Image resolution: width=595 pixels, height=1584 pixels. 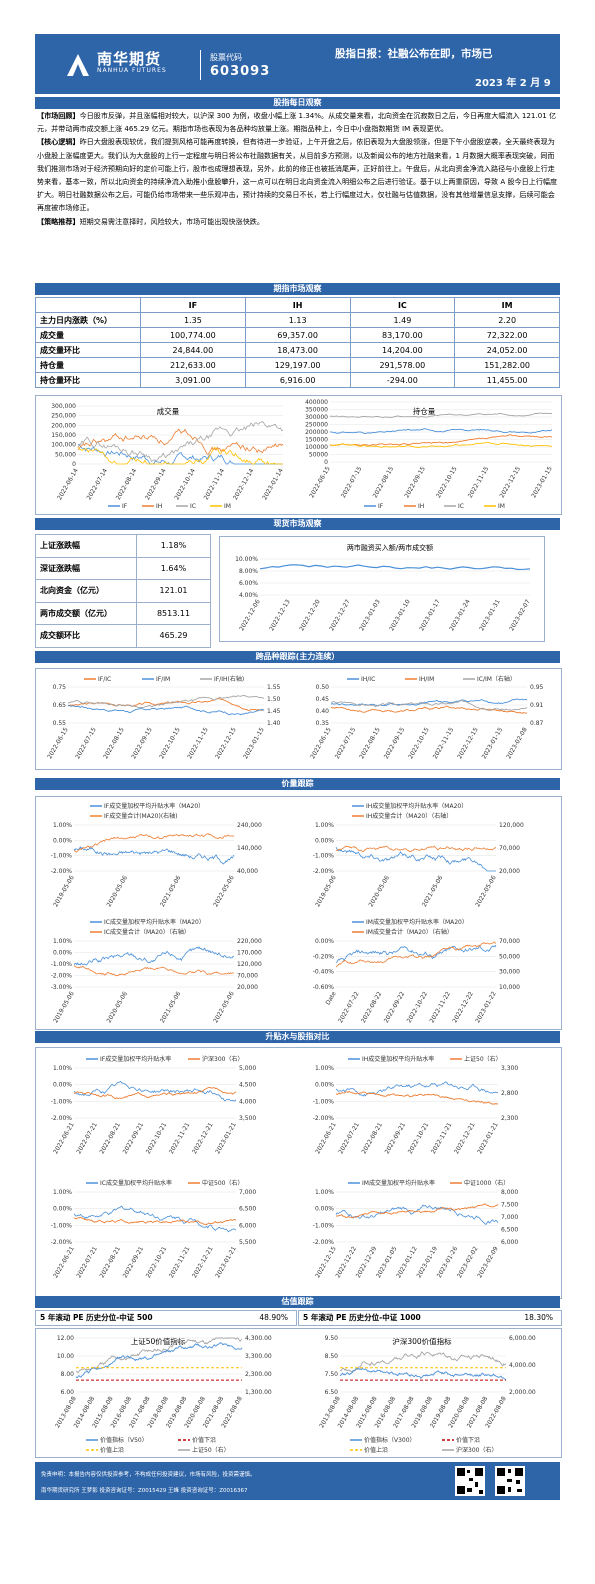 What do you see at coordinates (86, 546) in the screenshot?
I see `row-label: 上证涨跌幅` at bounding box center [86, 546].